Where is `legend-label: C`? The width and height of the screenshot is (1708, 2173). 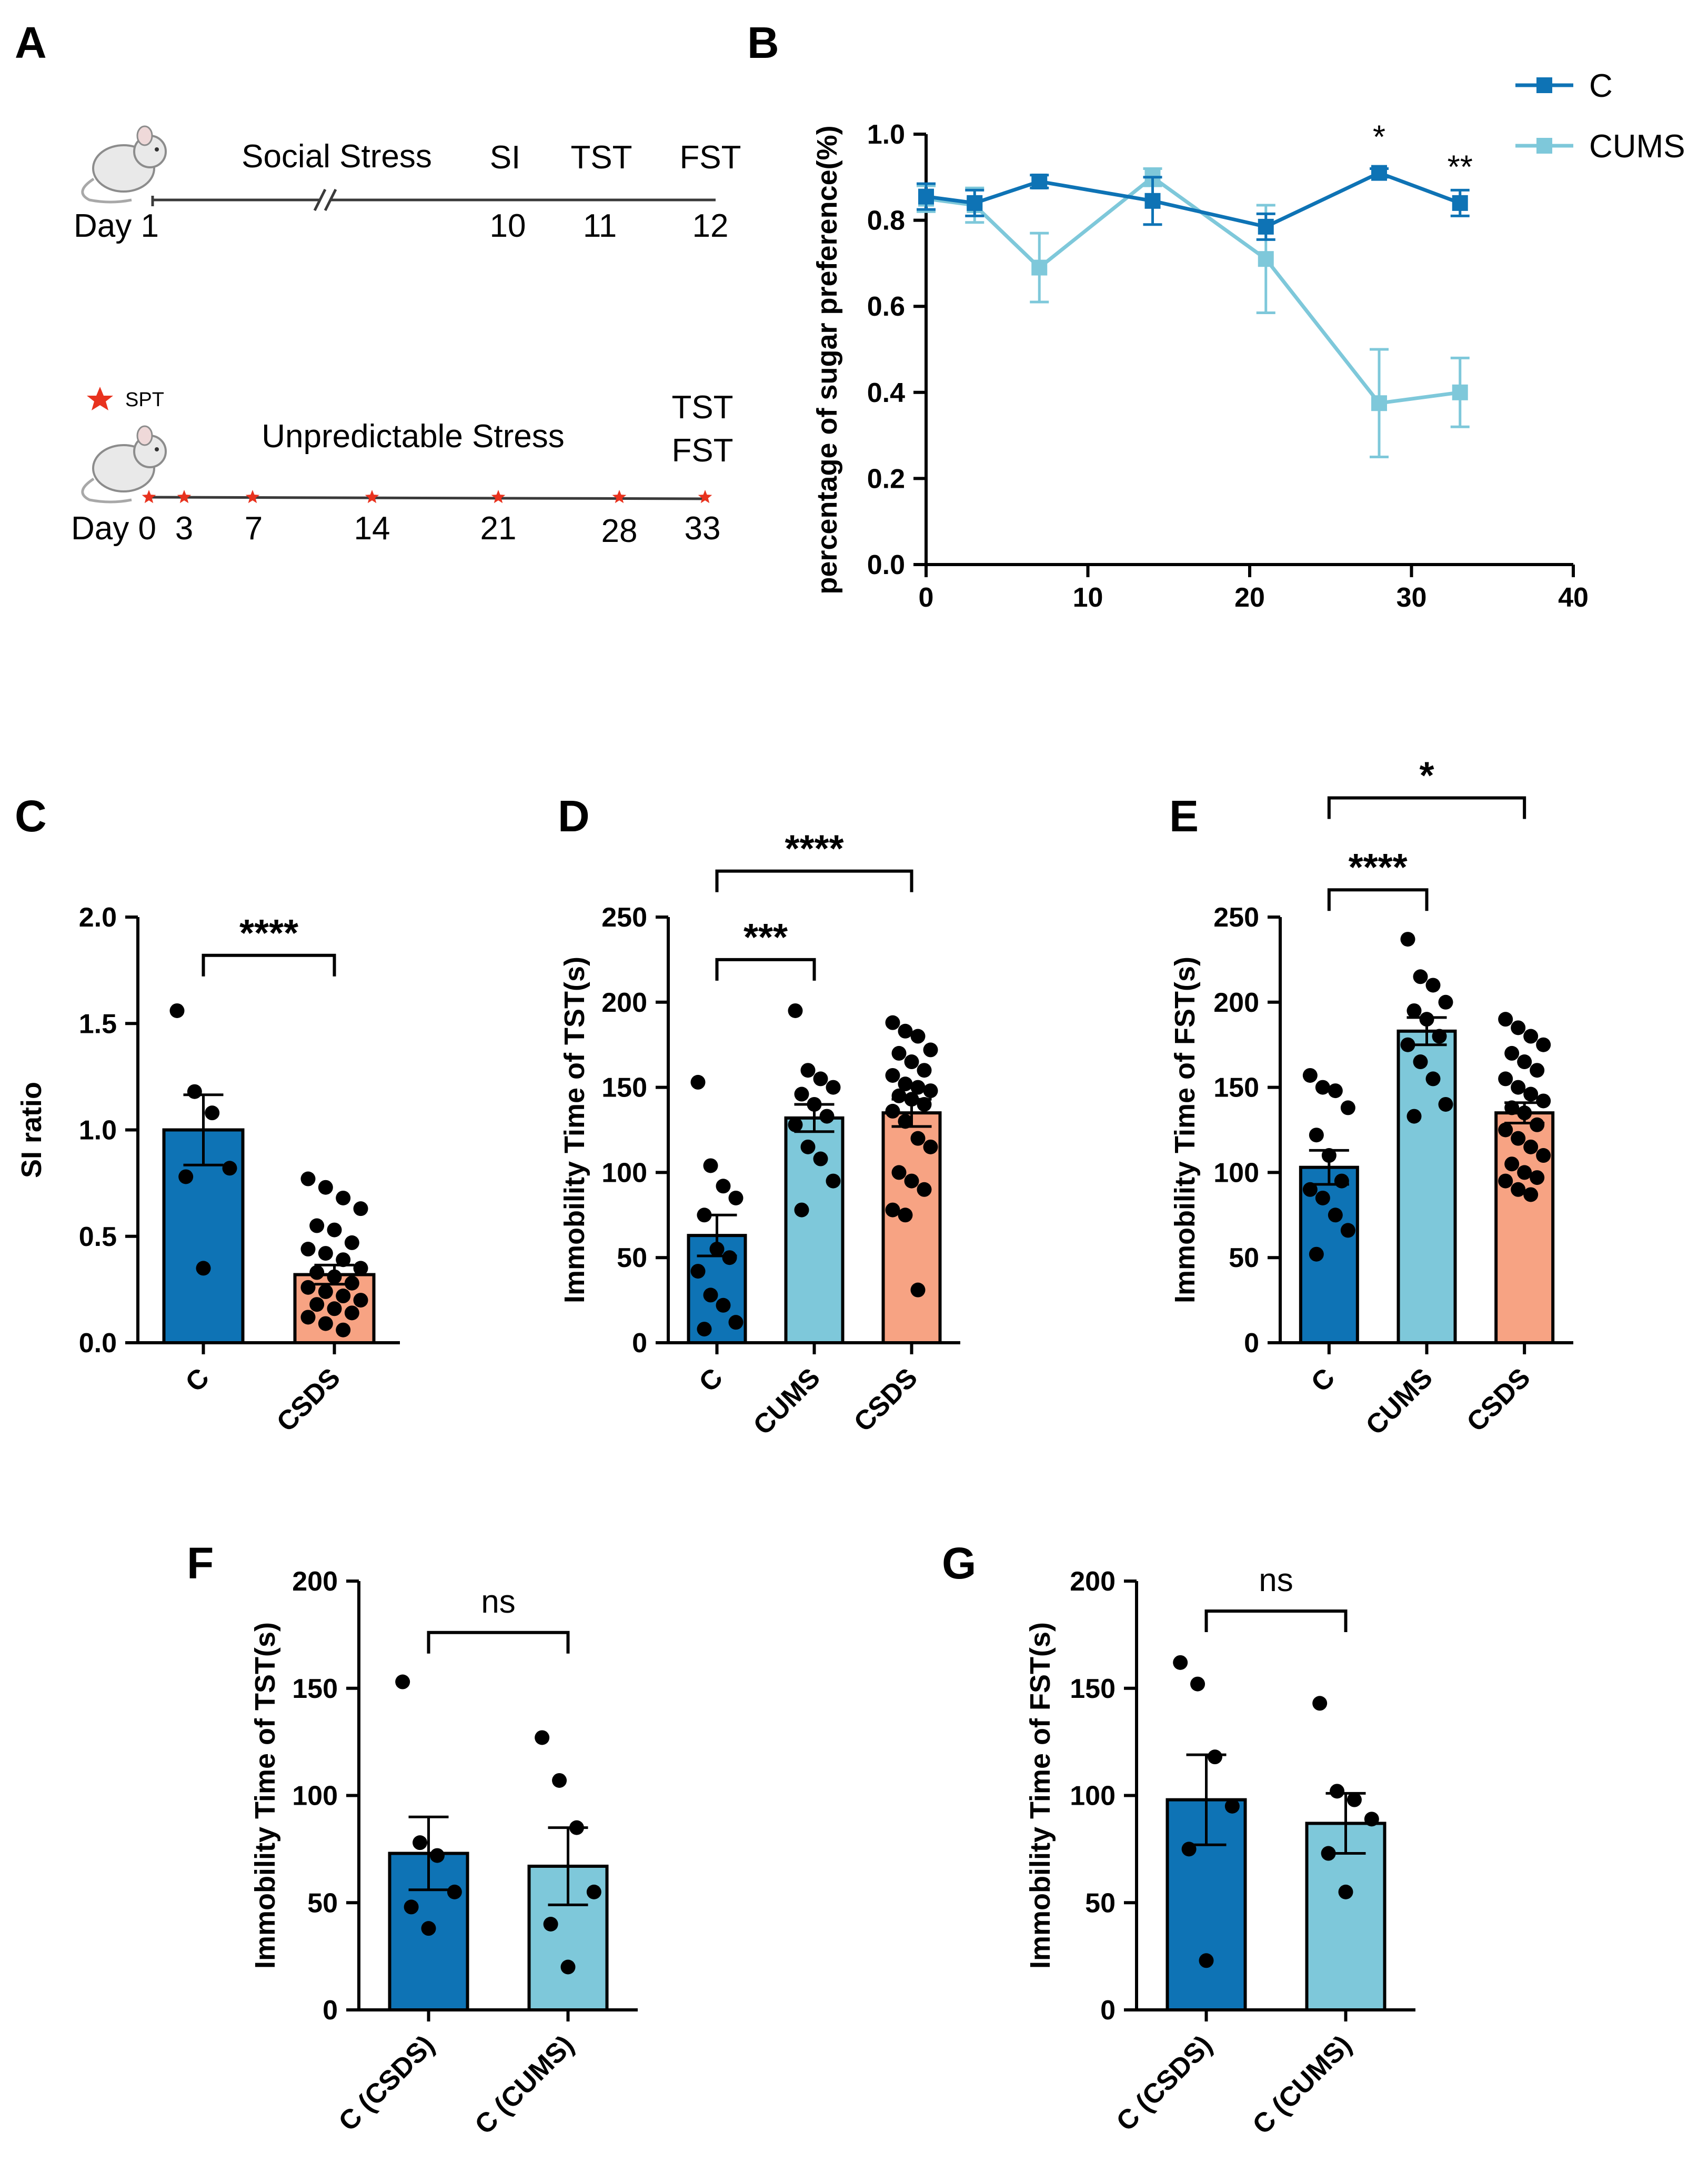
legend-label: C is located at coordinates (1601, 86).